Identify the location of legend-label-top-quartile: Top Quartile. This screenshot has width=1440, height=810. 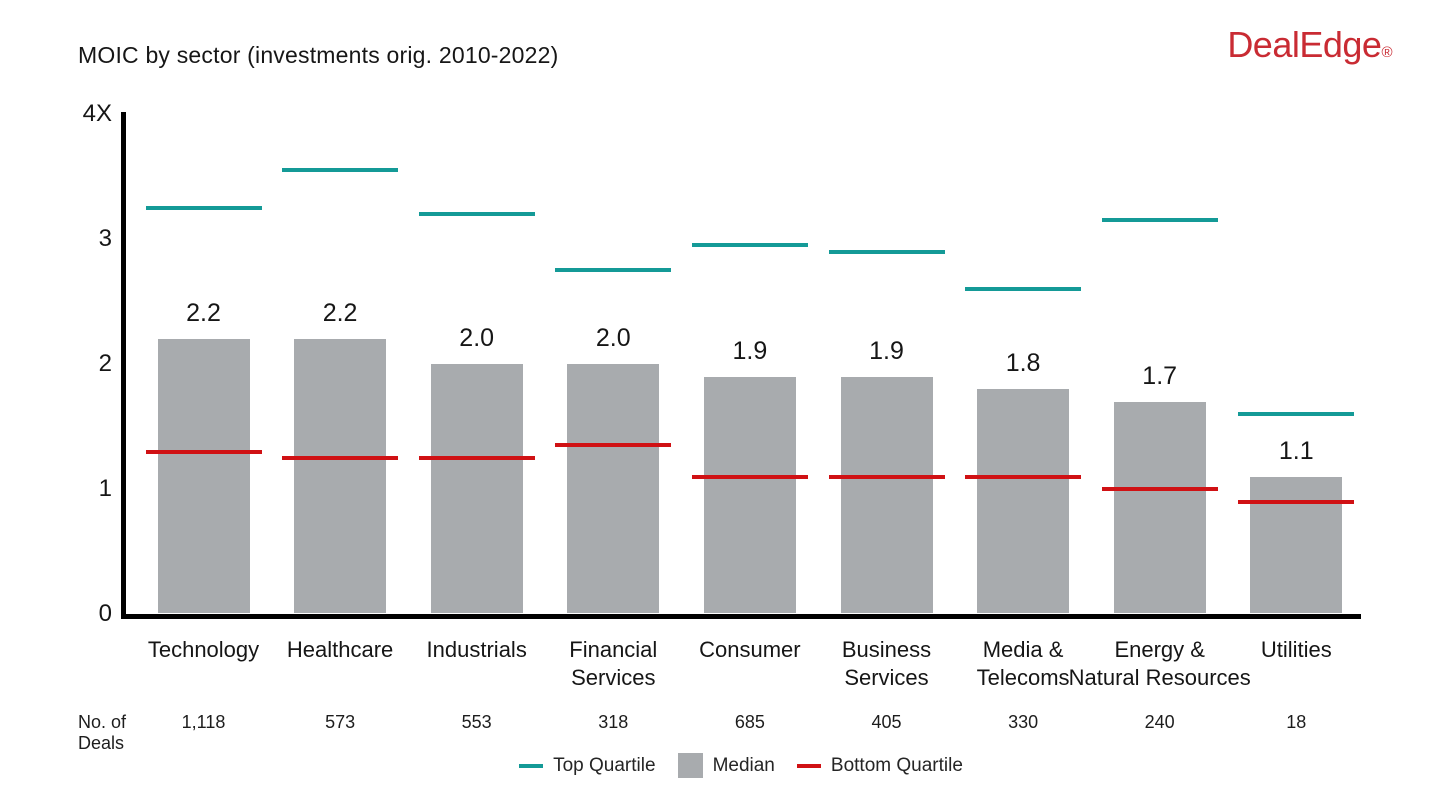
(604, 765).